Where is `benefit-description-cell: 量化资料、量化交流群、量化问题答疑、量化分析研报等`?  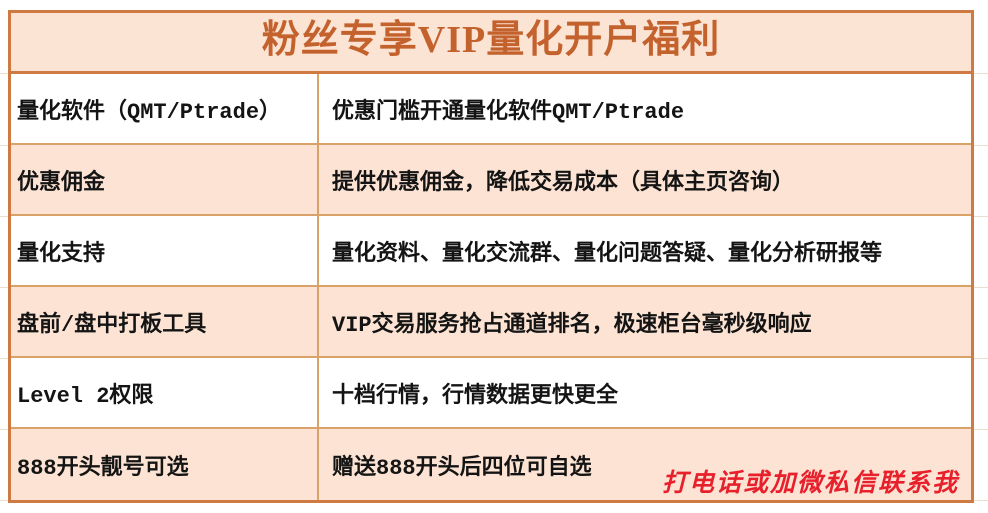 benefit-description-cell: 量化资料、量化交流群、量化问题答疑、量化分析研报等 is located at coordinates (607, 254).